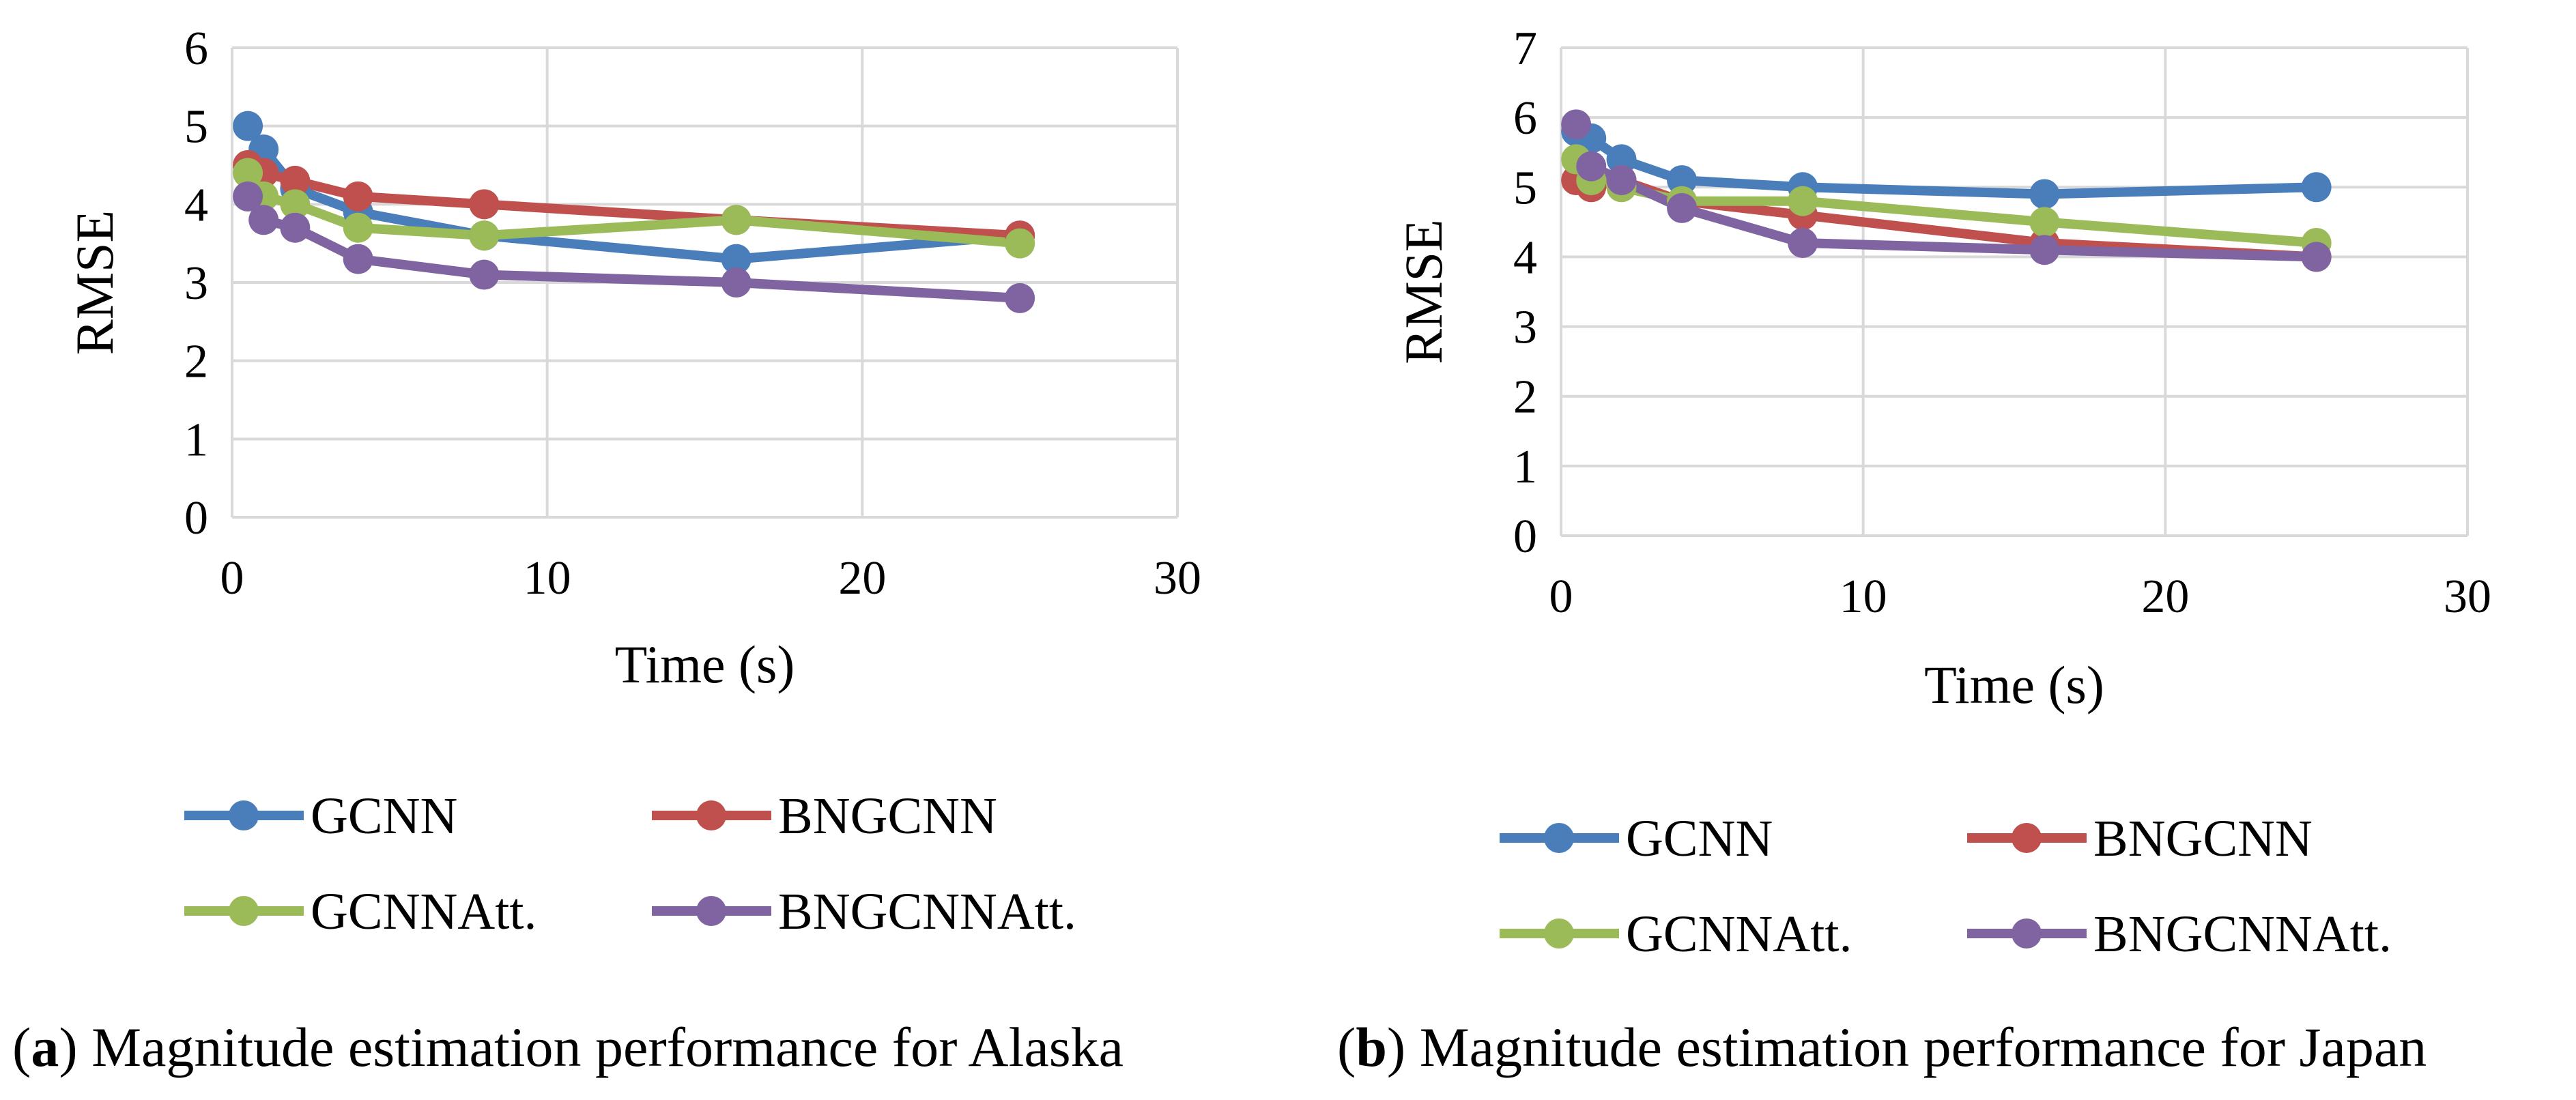  I want to click on chart-a-ytick-label-3: 3, so click(196, 283).